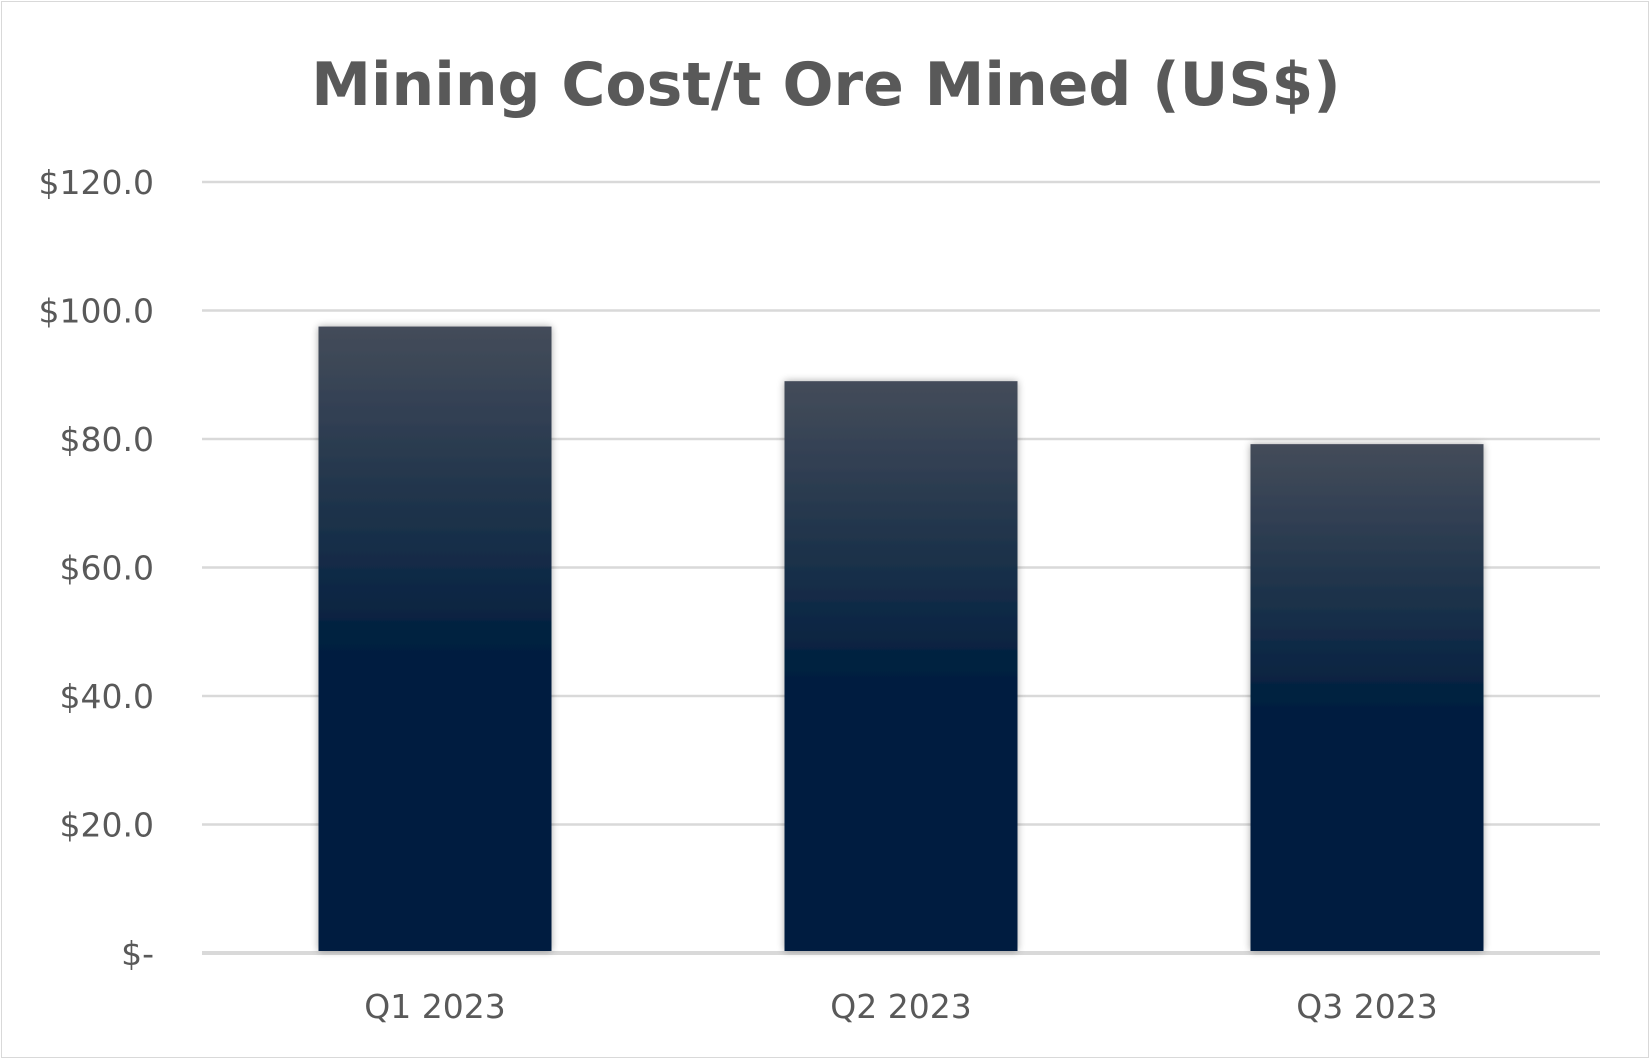 This screenshot has height=1061, width=1652. I want to click on y-tick-label: $20.0, so click(107, 825).